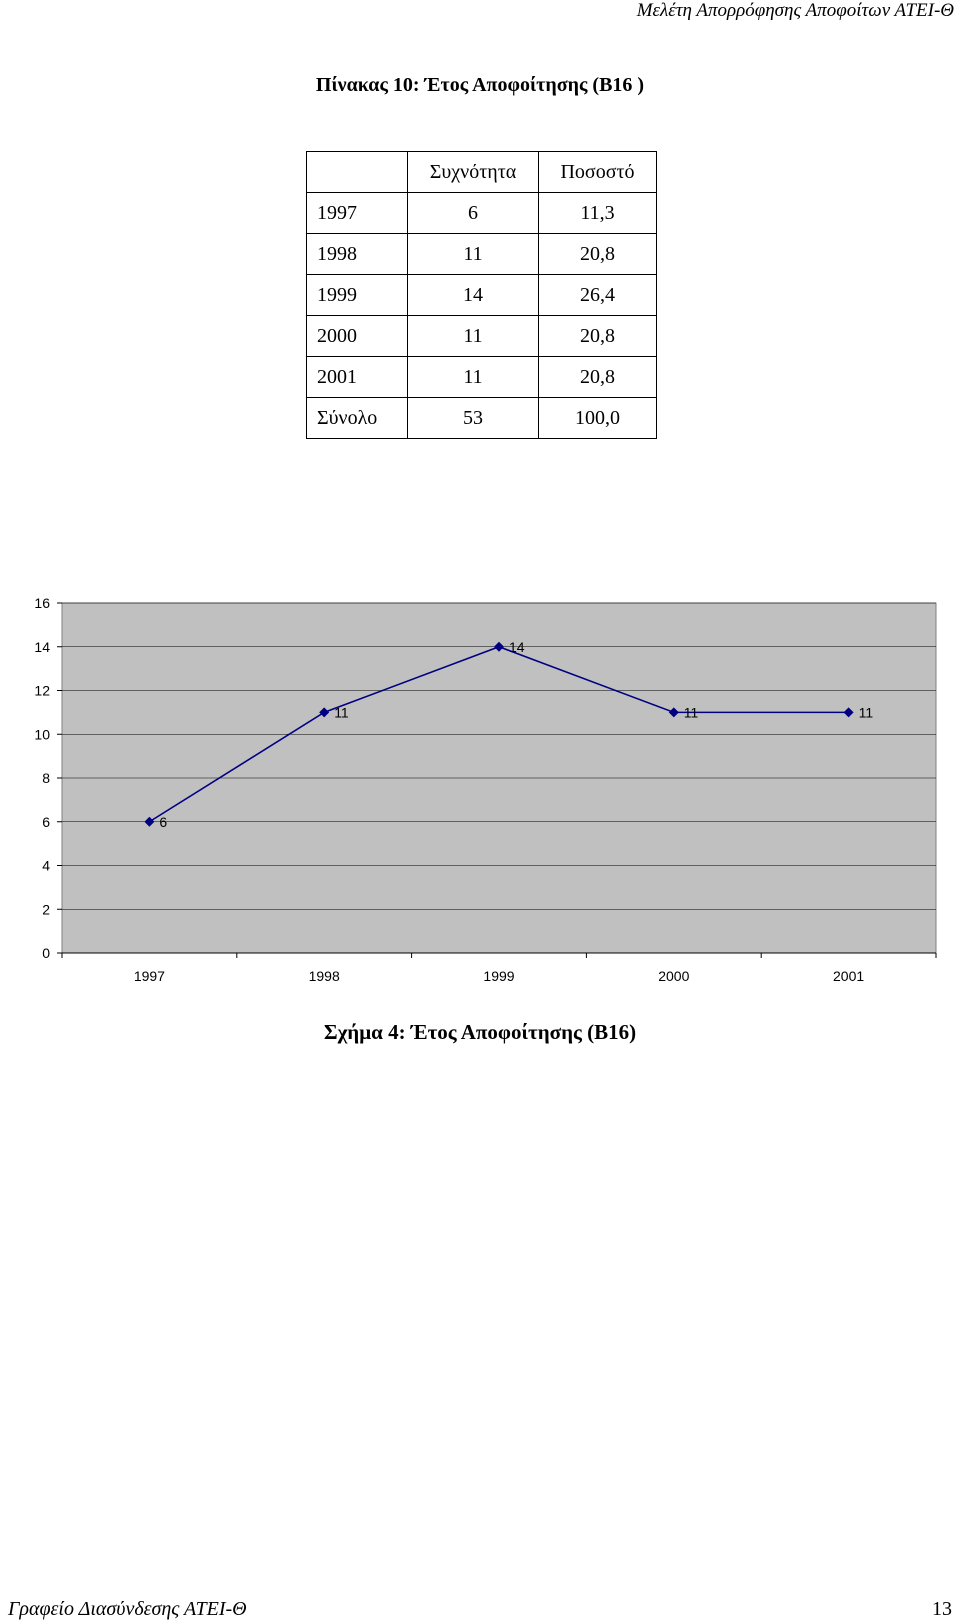  Describe the element at coordinates (473, 295) in the screenshot. I see `table-cell: 14` at that location.